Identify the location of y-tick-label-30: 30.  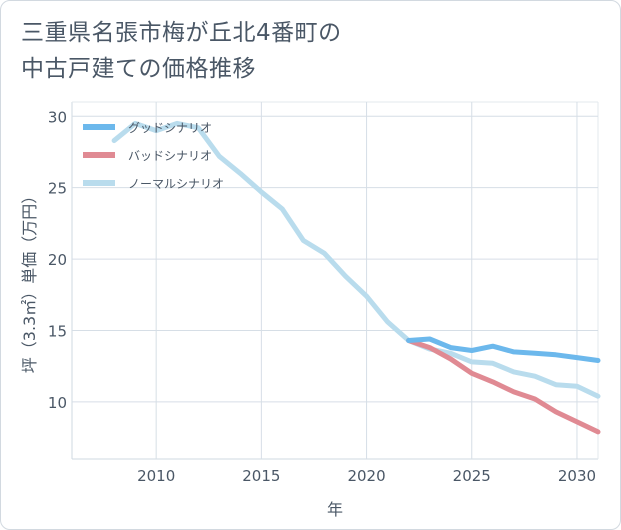
(57, 117).